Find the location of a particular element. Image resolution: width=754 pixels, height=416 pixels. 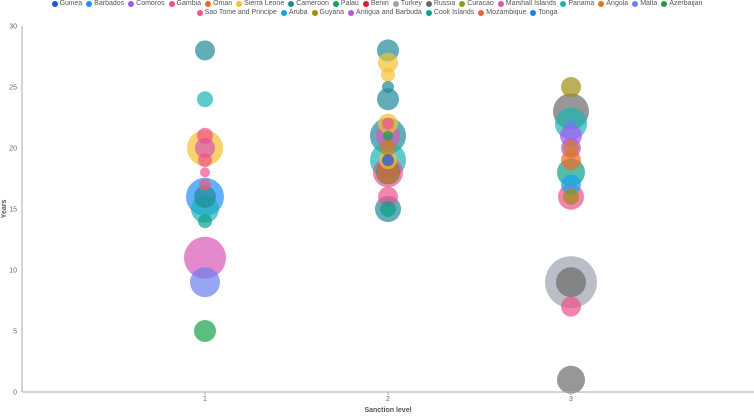

legend-item: Oman is located at coordinates (218, 4).